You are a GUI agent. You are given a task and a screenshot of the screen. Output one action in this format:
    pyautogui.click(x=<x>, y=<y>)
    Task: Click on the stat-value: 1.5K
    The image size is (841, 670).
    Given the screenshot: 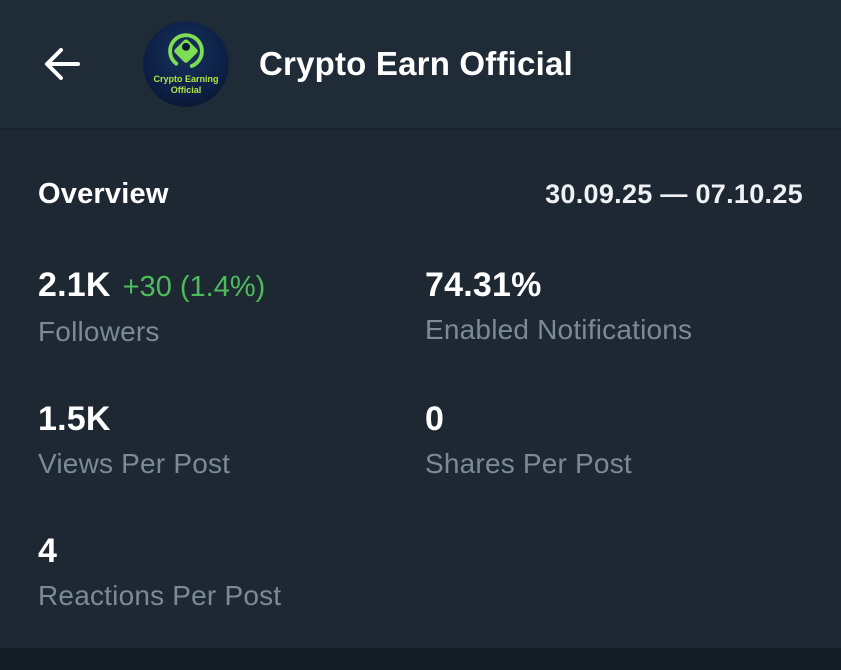 What is the action you would take?
    pyautogui.click(x=74, y=419)
    